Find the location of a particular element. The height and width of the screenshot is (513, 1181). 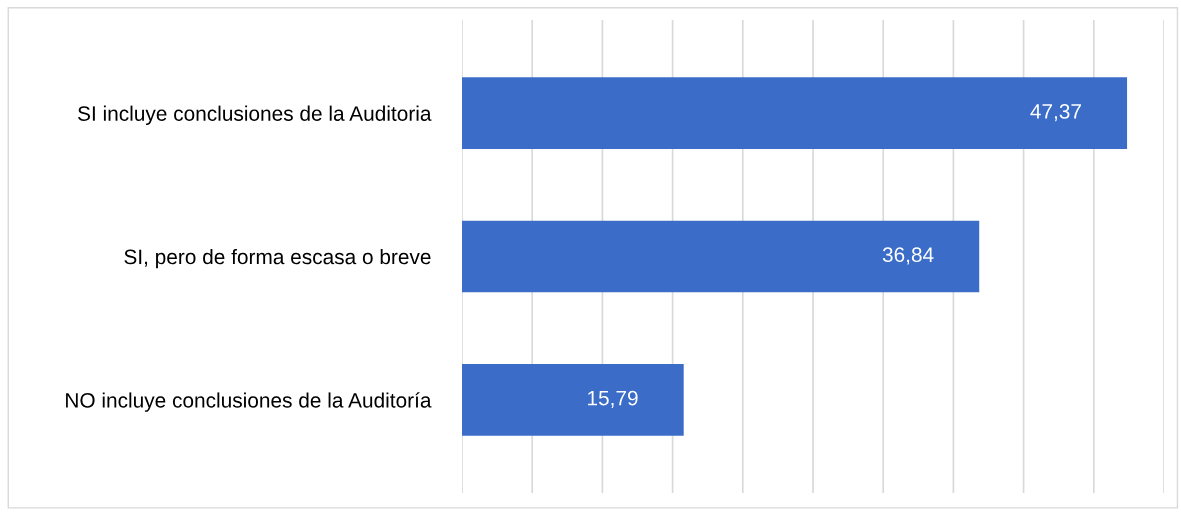

y-tick-label: SI incluye conclusiones de la Auditoria is located at coordinates (255, 115).